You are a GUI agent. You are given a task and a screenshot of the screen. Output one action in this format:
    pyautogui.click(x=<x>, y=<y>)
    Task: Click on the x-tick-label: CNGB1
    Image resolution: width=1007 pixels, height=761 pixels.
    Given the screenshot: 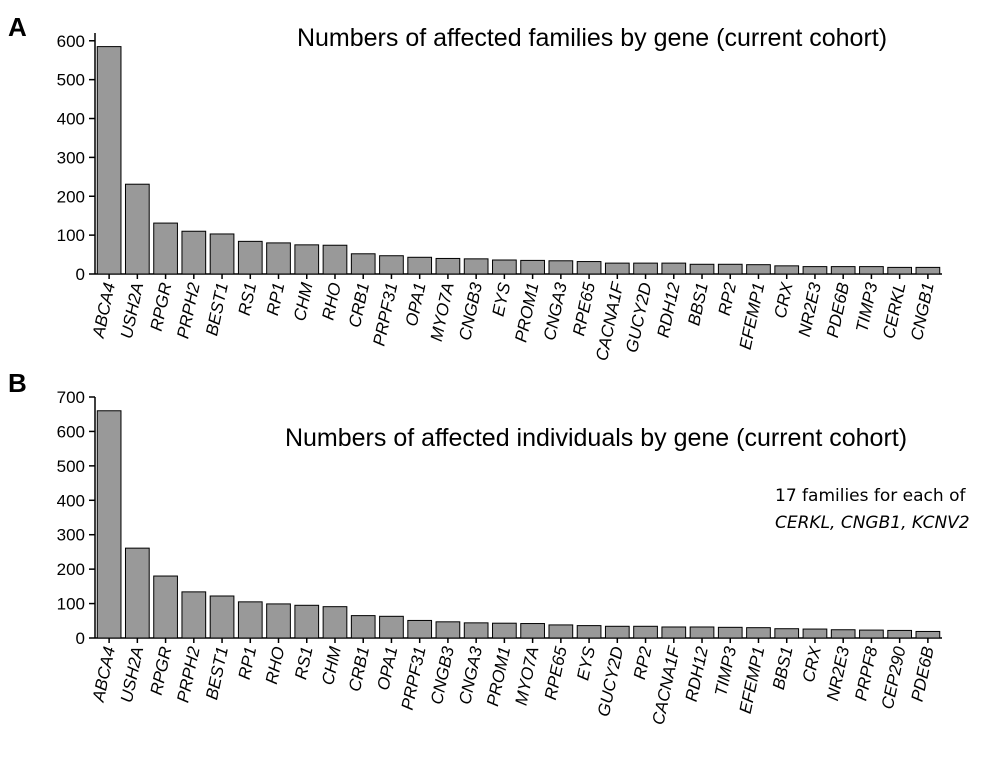 What is the action you would take?
    pyautogui.click(x=922, y=311)
    